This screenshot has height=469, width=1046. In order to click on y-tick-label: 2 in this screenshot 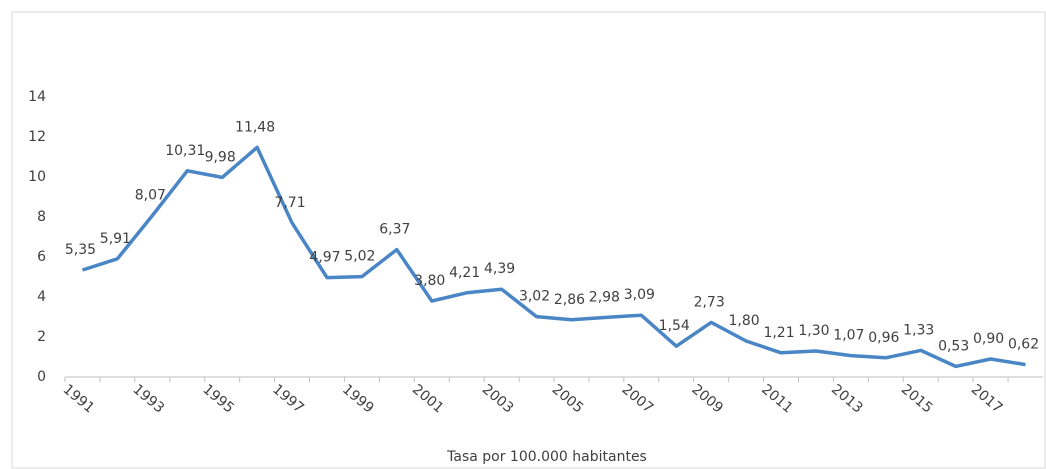, I will do `click(41, 337)`.